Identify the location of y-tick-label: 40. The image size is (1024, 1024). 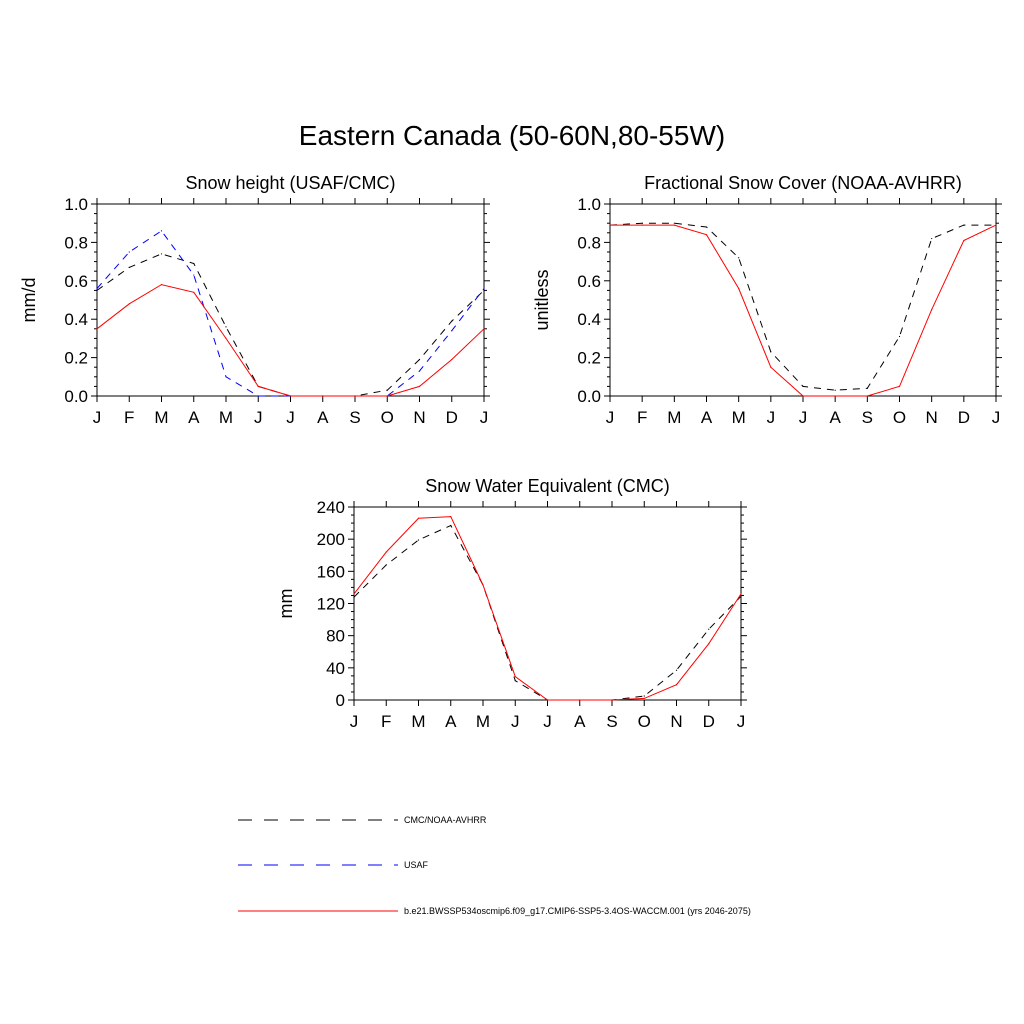
(335, 668).